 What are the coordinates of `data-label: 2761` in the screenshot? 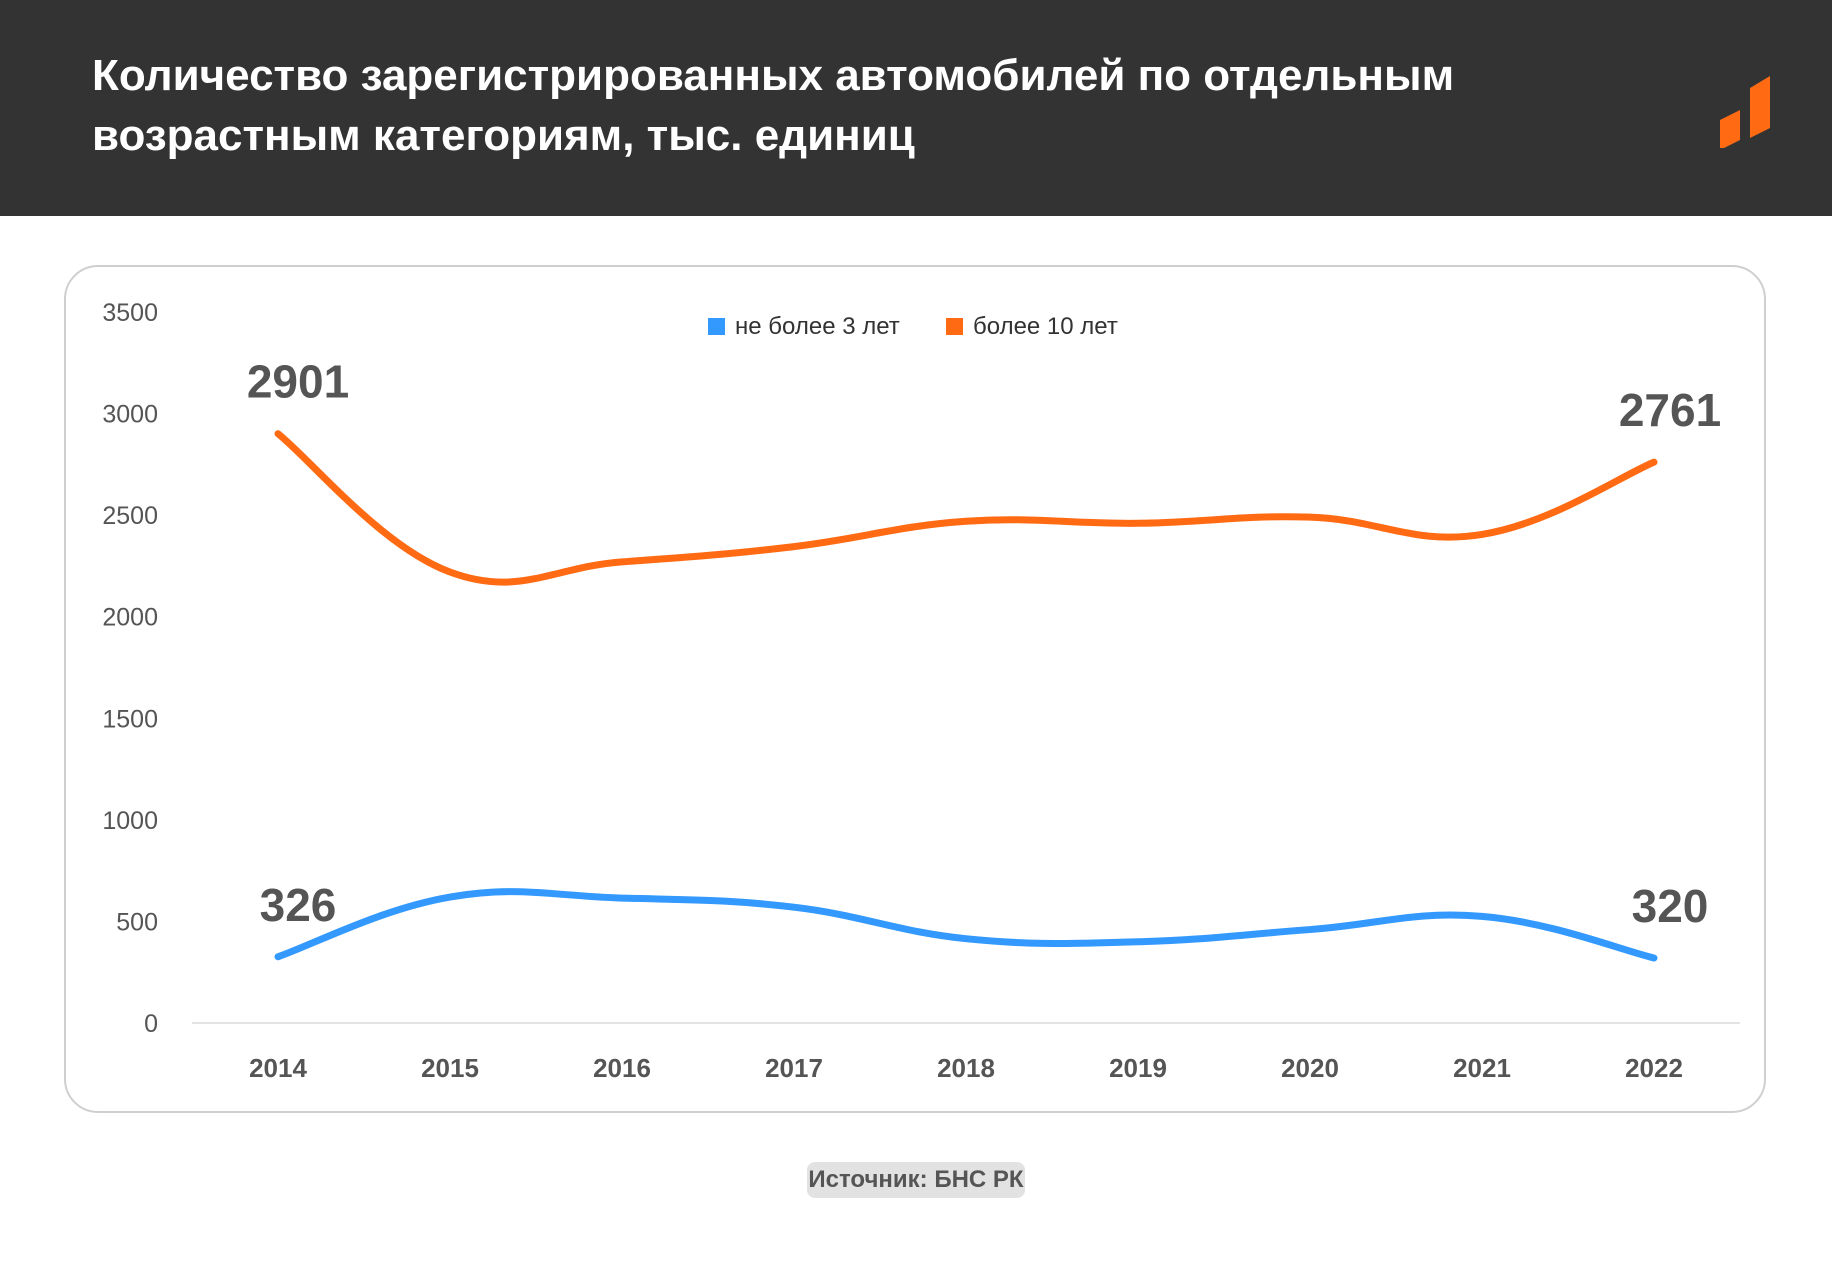 It's located at (1670, 410).